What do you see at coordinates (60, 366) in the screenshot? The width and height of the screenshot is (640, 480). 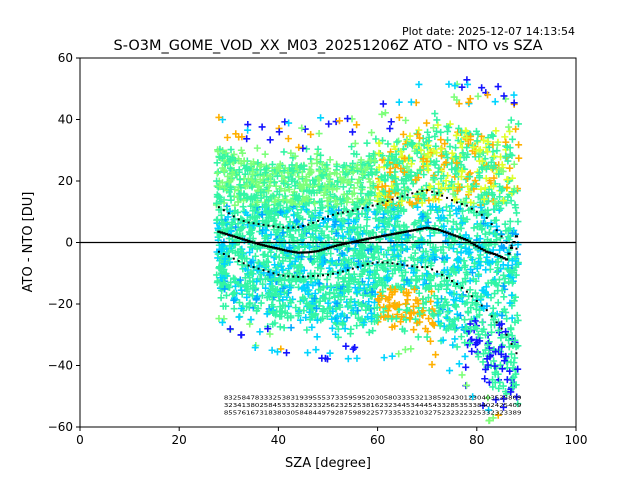 I see `y-tick-label: −40` at bounding box center [60, 366].